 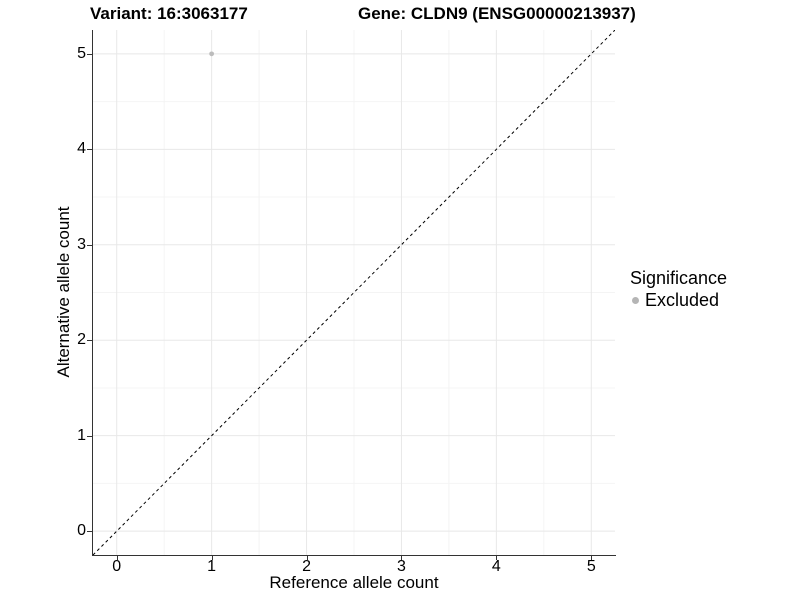 What do you see at coordinates (678, 289) in the screenshot?
I see `legend: Significance Excluded` at bounding box center [678, 289].